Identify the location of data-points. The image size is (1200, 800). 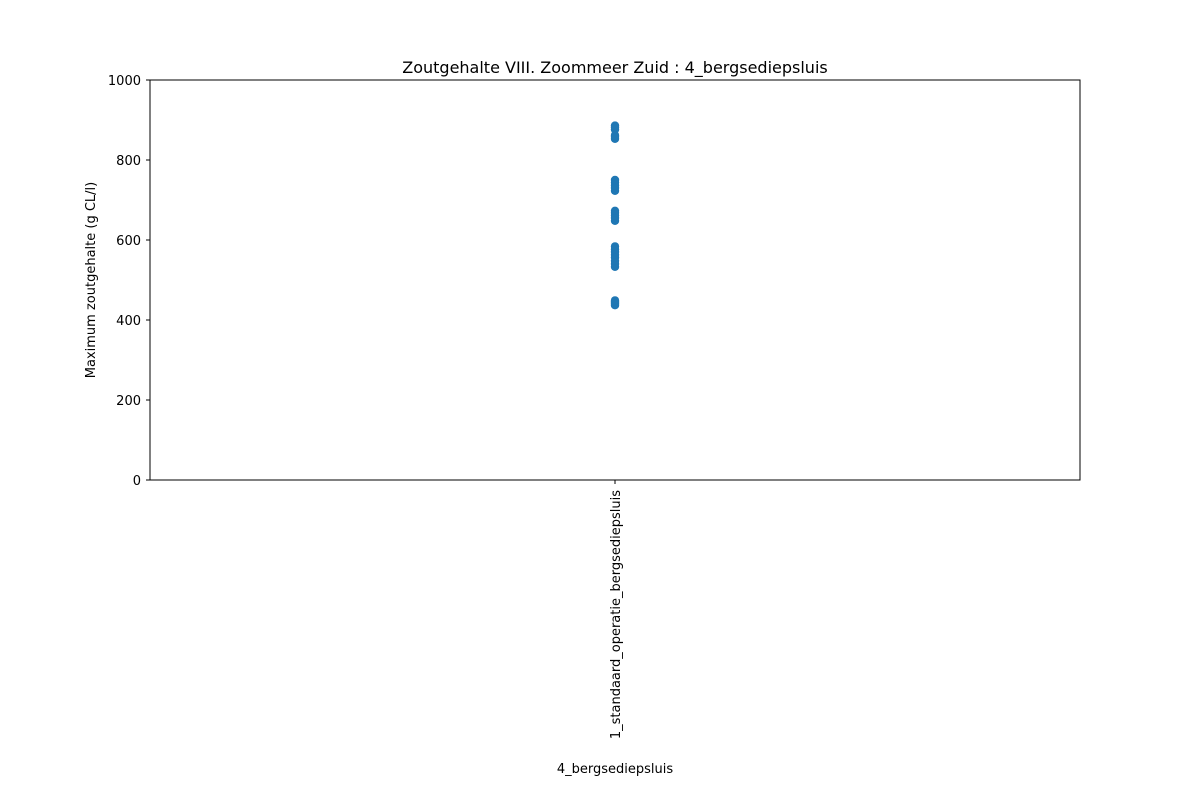
(615, 215).